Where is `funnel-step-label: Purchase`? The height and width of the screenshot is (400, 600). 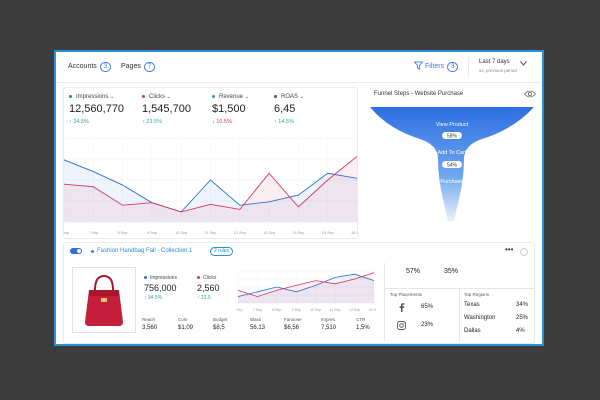
funnel-step-label: Purchase is located at coordinates (451, 182).